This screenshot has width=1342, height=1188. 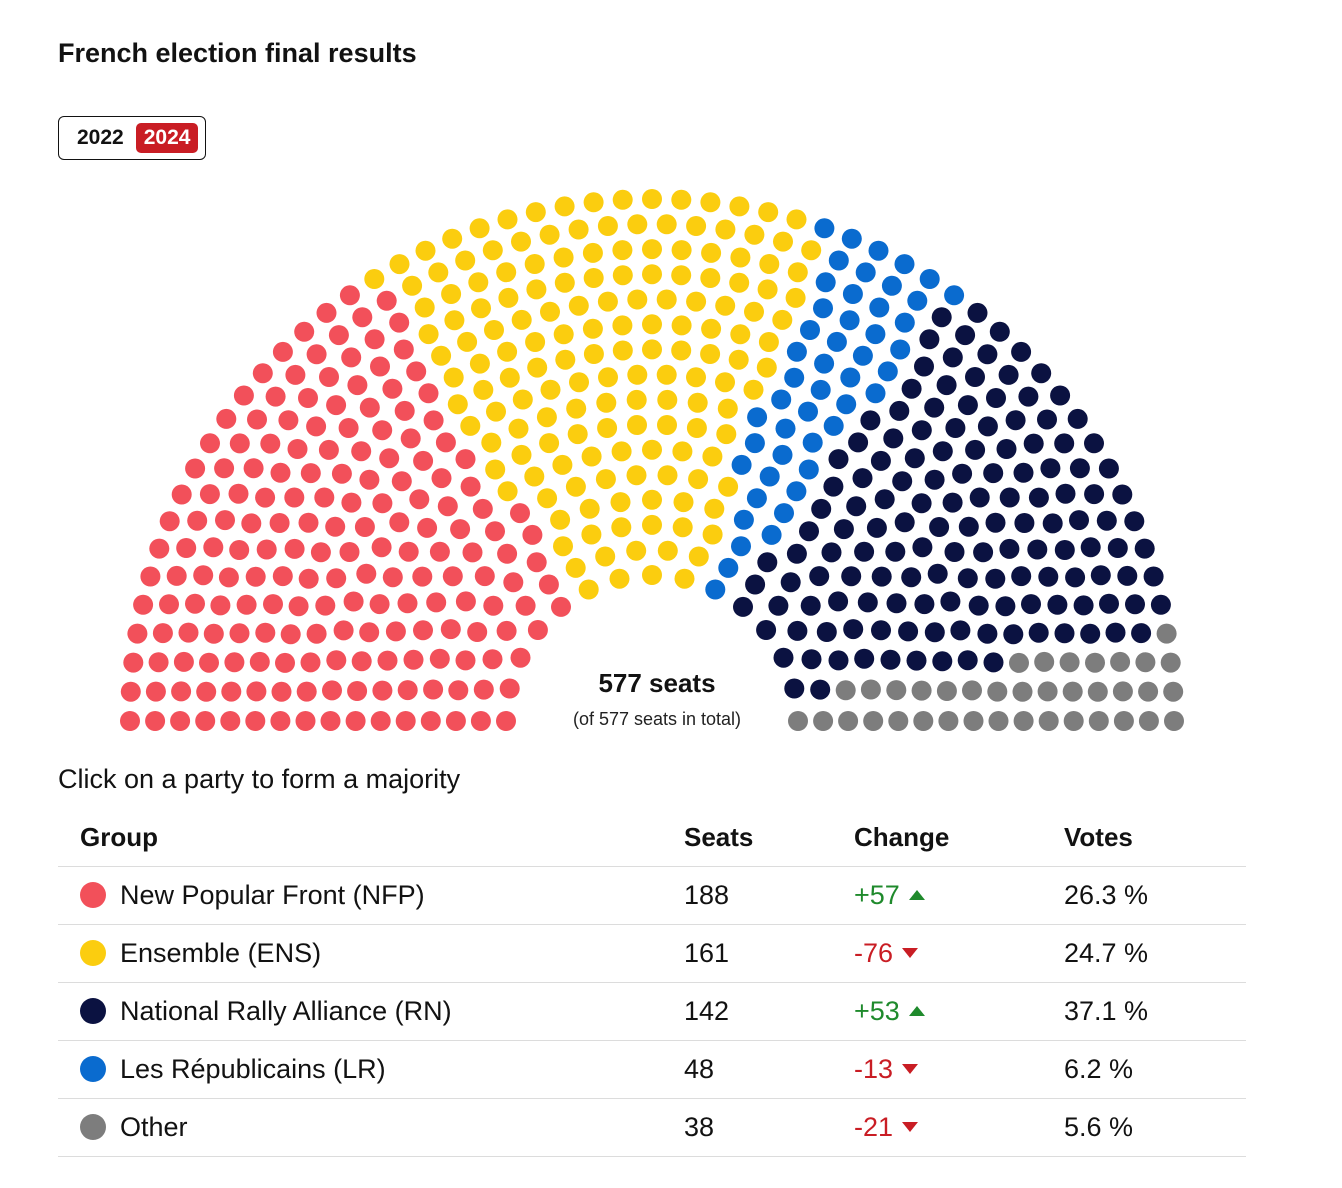 What do you see at coordinates (1155, 953) in the screenshot?
I see `votes-cell: 24.7 %` at bounding box center [1155, 953].